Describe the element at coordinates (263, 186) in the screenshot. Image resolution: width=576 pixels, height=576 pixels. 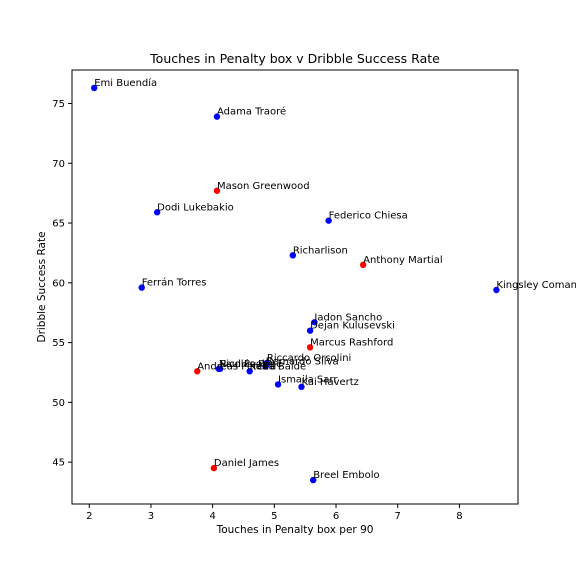
I see `data-point-label: Mason Greenwood` at that location.